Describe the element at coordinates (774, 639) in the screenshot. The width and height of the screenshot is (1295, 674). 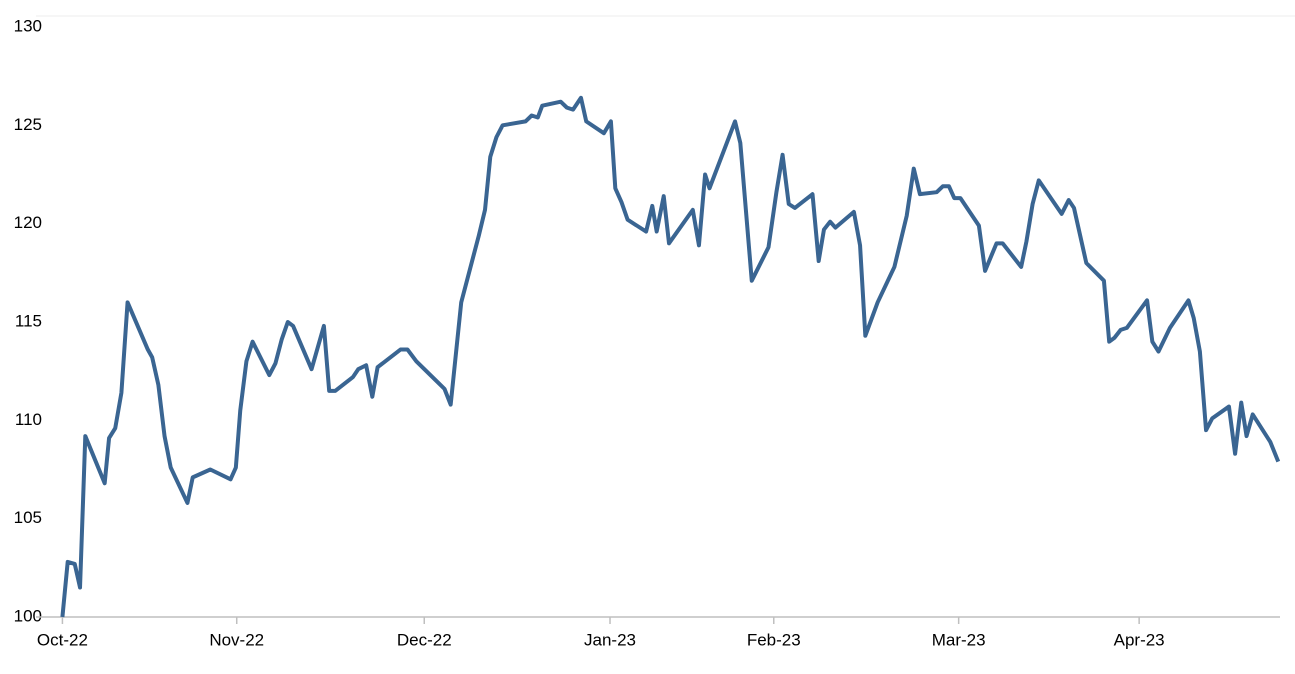
I see `x-tick-label: Feb-23` at that location.